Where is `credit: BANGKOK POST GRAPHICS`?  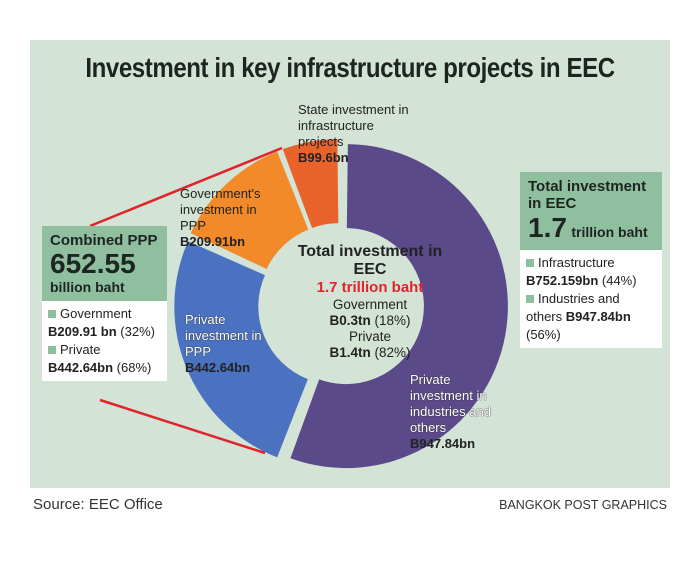
credit: BANGKOK POST GRAPHICS is located at coordinates (583, 505).